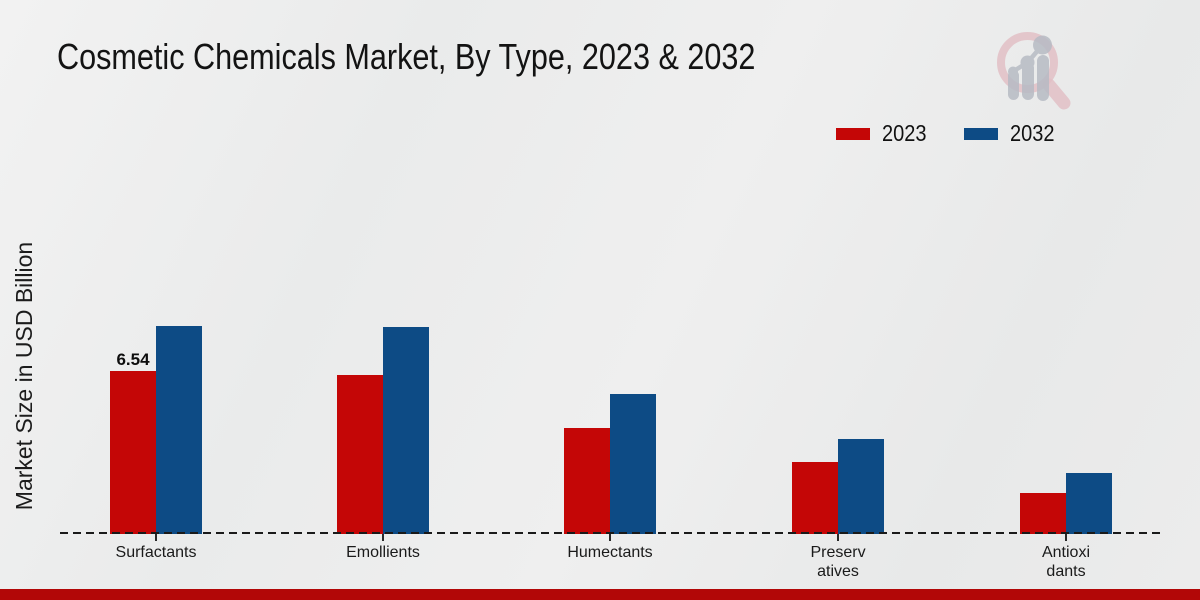 This screenshot has height=600, width=1200. Describe the element at coordinates (838, 537) in the screenshot. I see `x-axis-tick-preservatives` at that location.